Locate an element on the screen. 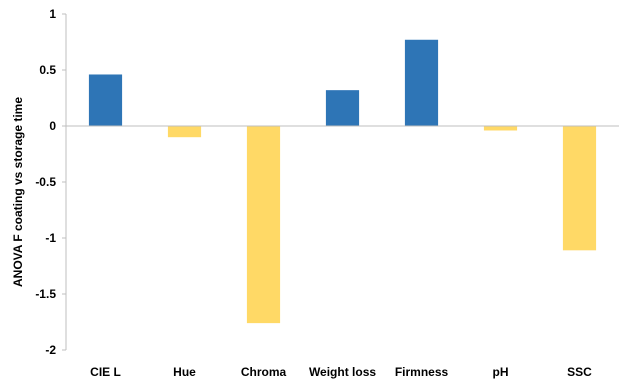  y-axis-title: ANOVA F coating vs storage time is located at coordinates (18, 192).